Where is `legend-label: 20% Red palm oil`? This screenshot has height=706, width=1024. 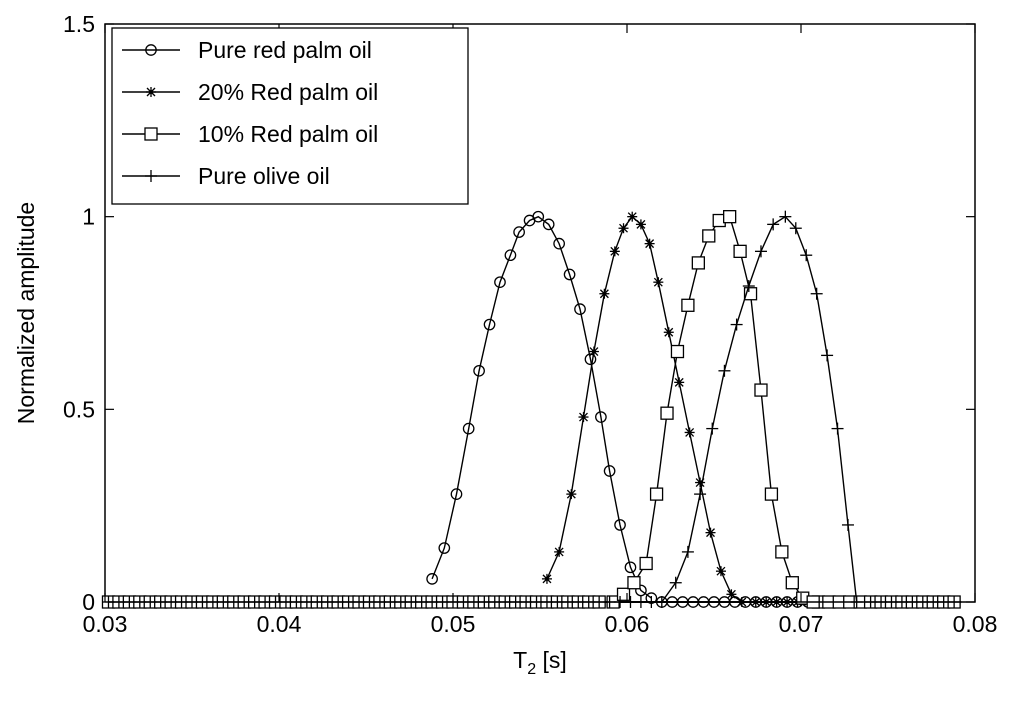
legend-label: 20% Red palm oil is located at coordinates (288, 92).